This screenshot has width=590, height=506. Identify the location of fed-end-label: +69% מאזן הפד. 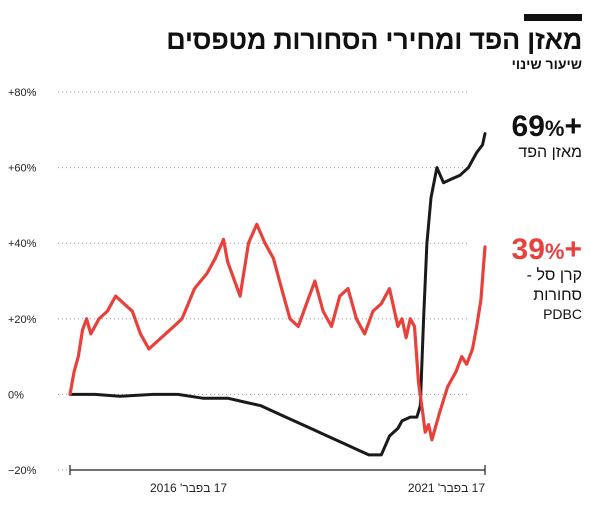
(547, 137).